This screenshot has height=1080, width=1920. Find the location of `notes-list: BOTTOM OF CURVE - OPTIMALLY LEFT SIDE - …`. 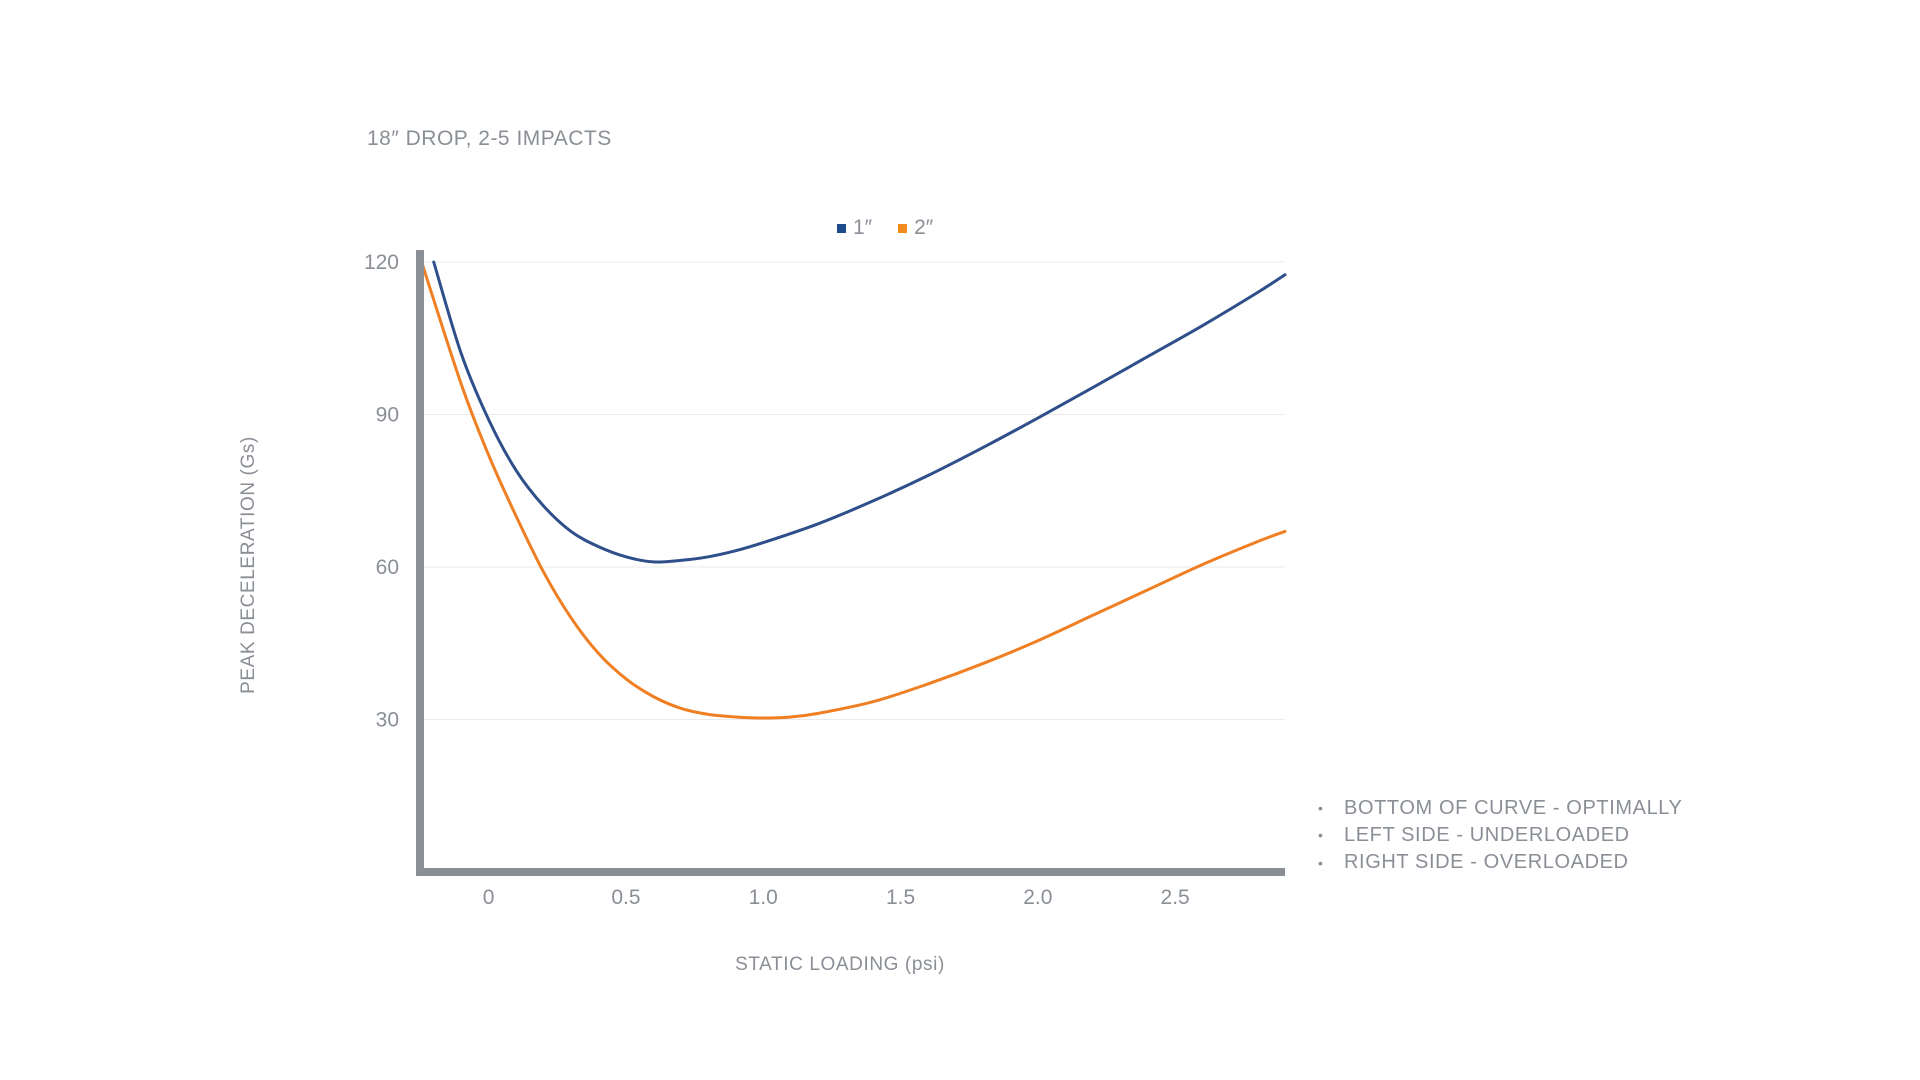

notes-list: BOTTOM OF CURVE - OPTIMALLY LEFT SIDE - … is located at coordinates (1500, 836).